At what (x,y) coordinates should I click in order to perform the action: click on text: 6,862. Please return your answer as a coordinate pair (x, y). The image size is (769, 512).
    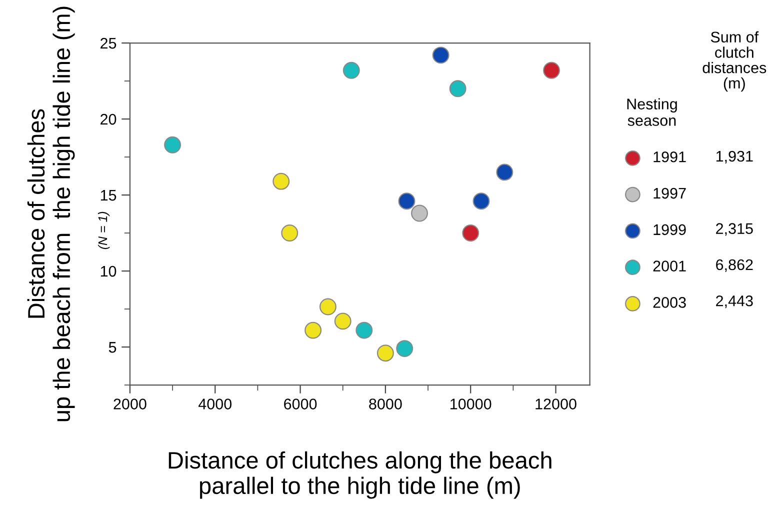
    Looking at the image, I should click on (734, 265).